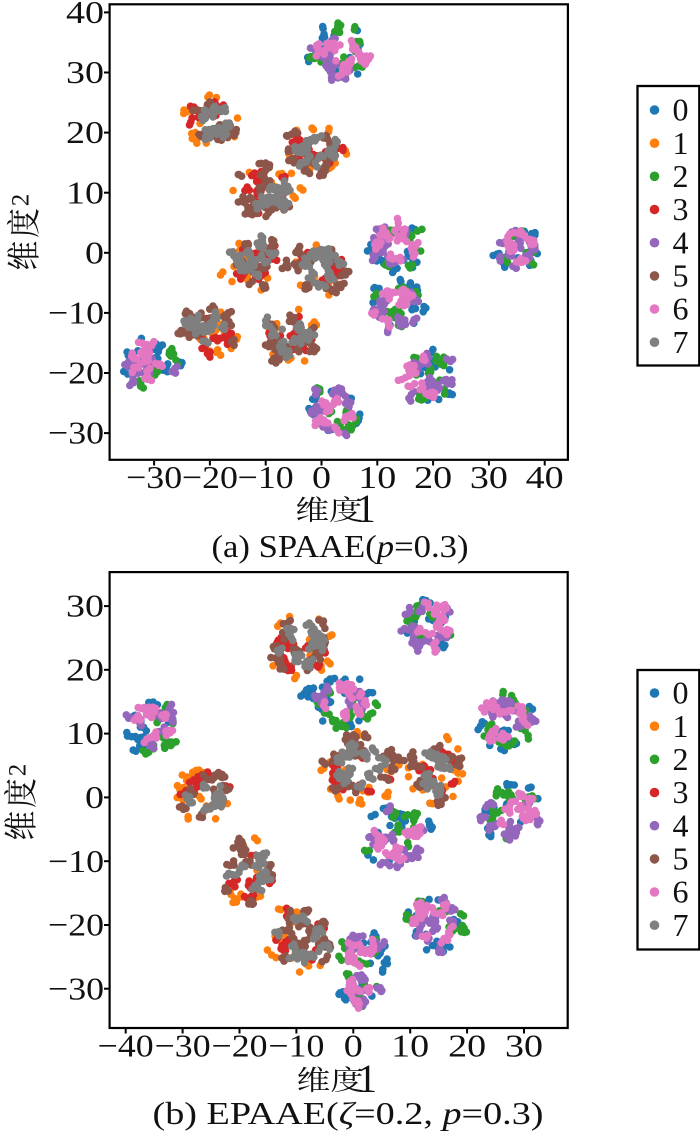 This screenshot has width=700, height=1139. What do you see at coordinates (348, 1113) in the screenshot?
I see `svg-text: (b) EPAAE(ζ=0.2, p=0.3)` at bounding box center [348, 1113].